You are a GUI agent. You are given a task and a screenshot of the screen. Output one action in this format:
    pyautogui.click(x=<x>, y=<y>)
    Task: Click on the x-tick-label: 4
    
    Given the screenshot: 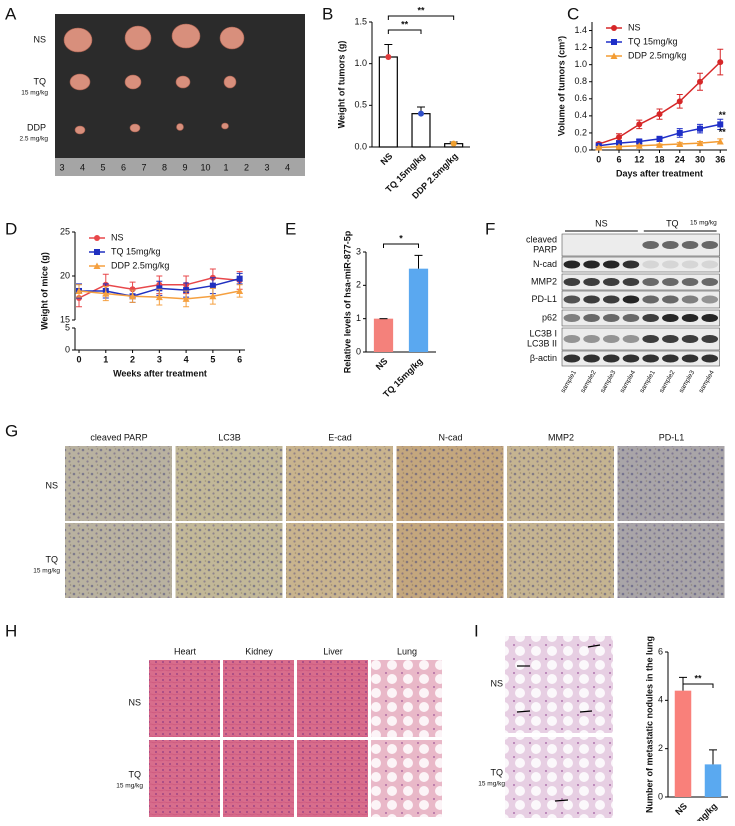 What is the action you would take?
    pyautogui.click(x=186, y=359)
    